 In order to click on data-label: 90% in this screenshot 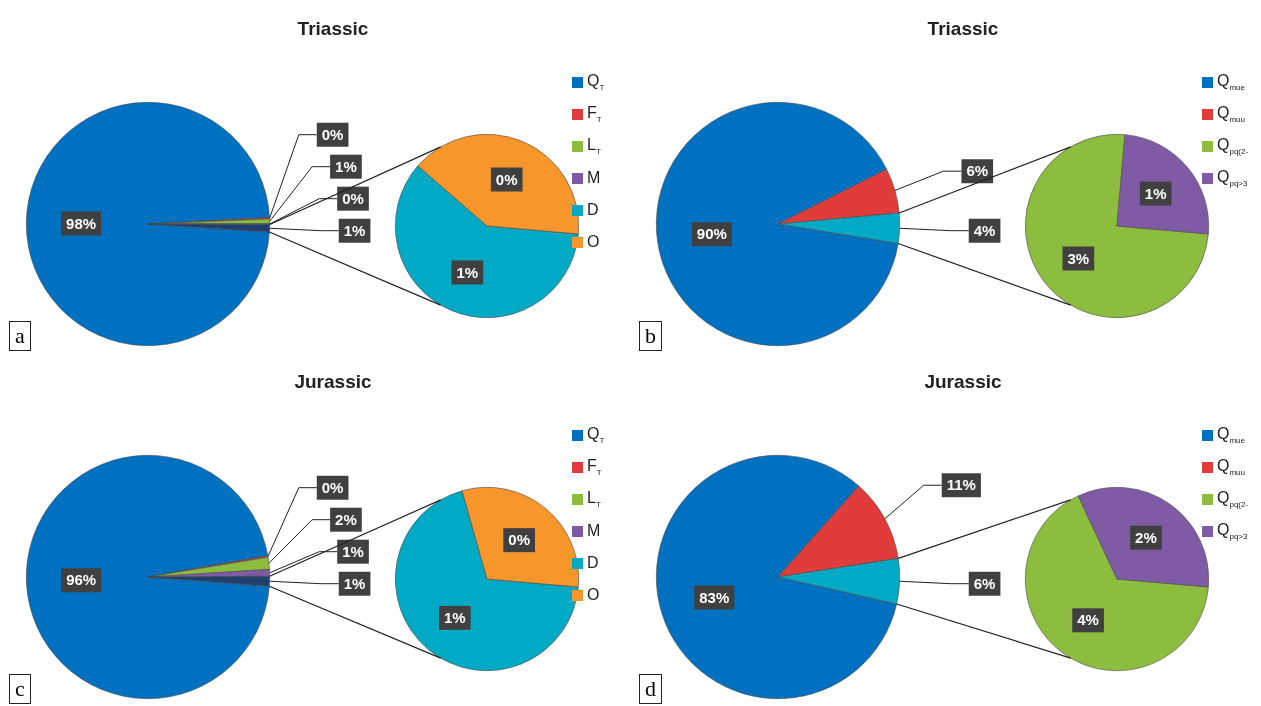, I will do `click(711, 234)`.